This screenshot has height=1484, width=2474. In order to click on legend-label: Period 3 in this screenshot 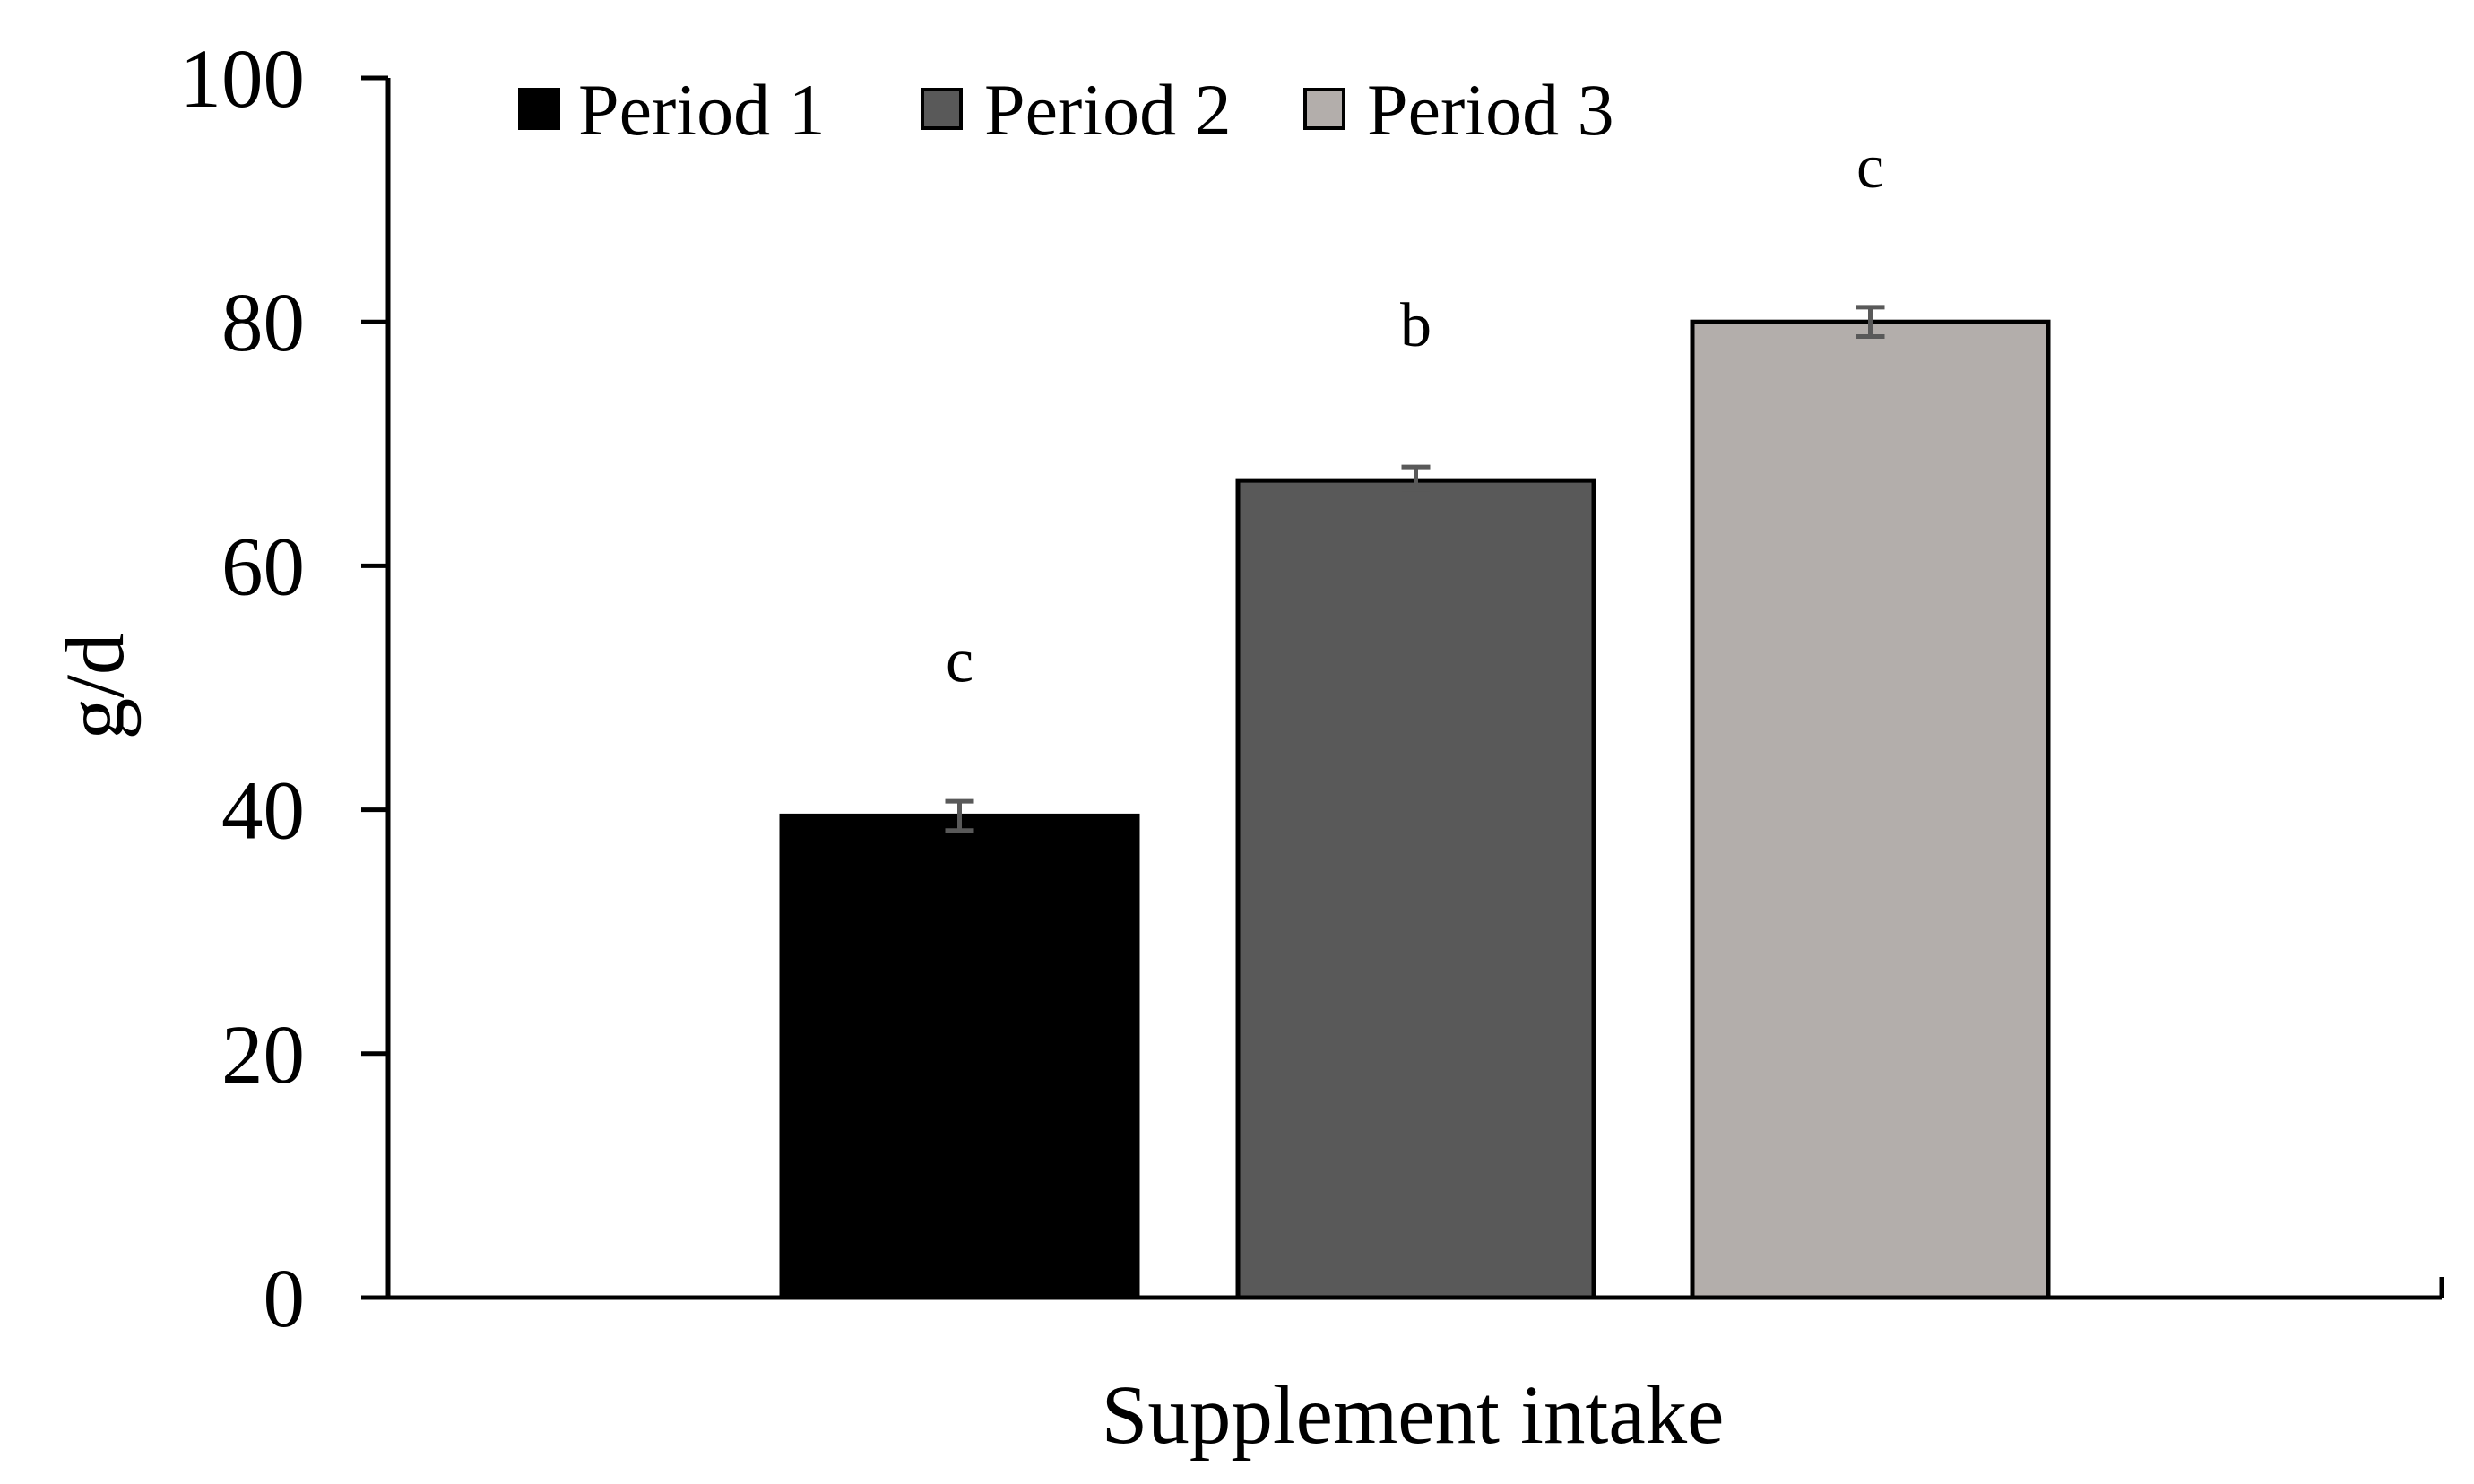, I will do `click(1490, 110)`.